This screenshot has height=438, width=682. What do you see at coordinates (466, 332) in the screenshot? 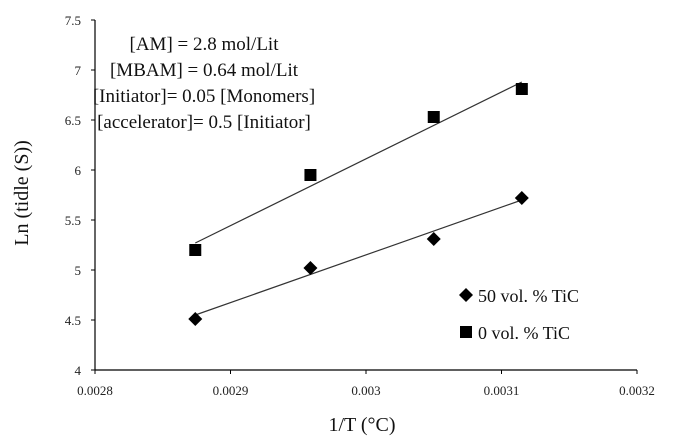
I see `legend-marker-square` at bounding box center [466, 332].